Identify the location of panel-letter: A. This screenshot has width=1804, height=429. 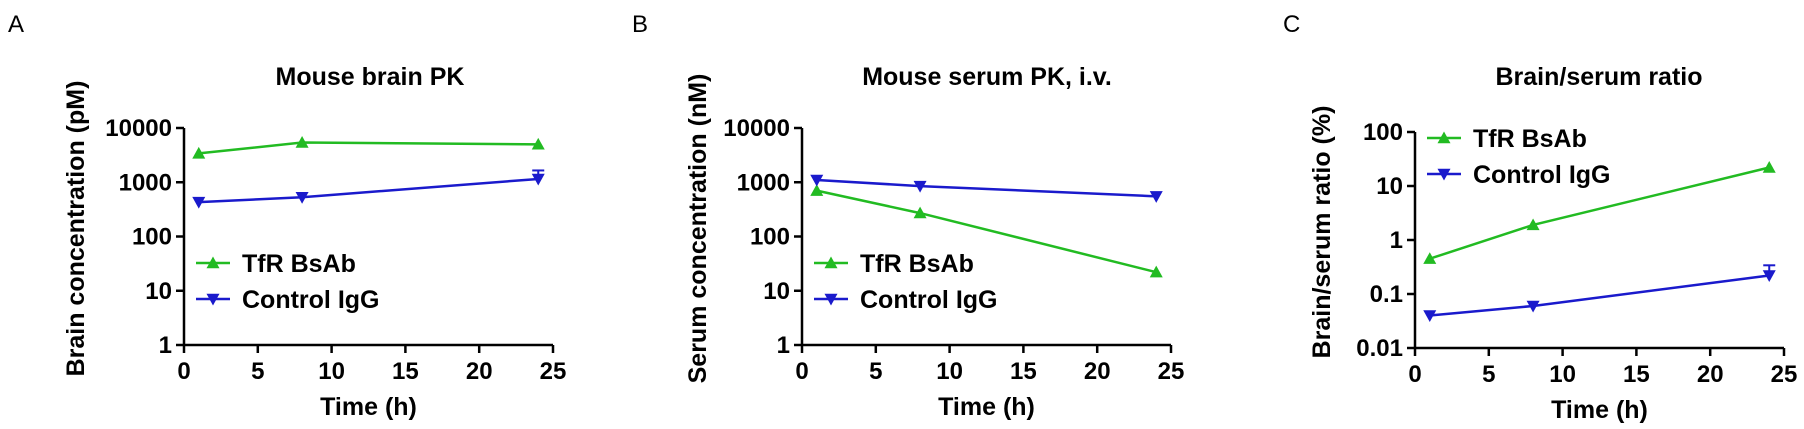
(16, 24).